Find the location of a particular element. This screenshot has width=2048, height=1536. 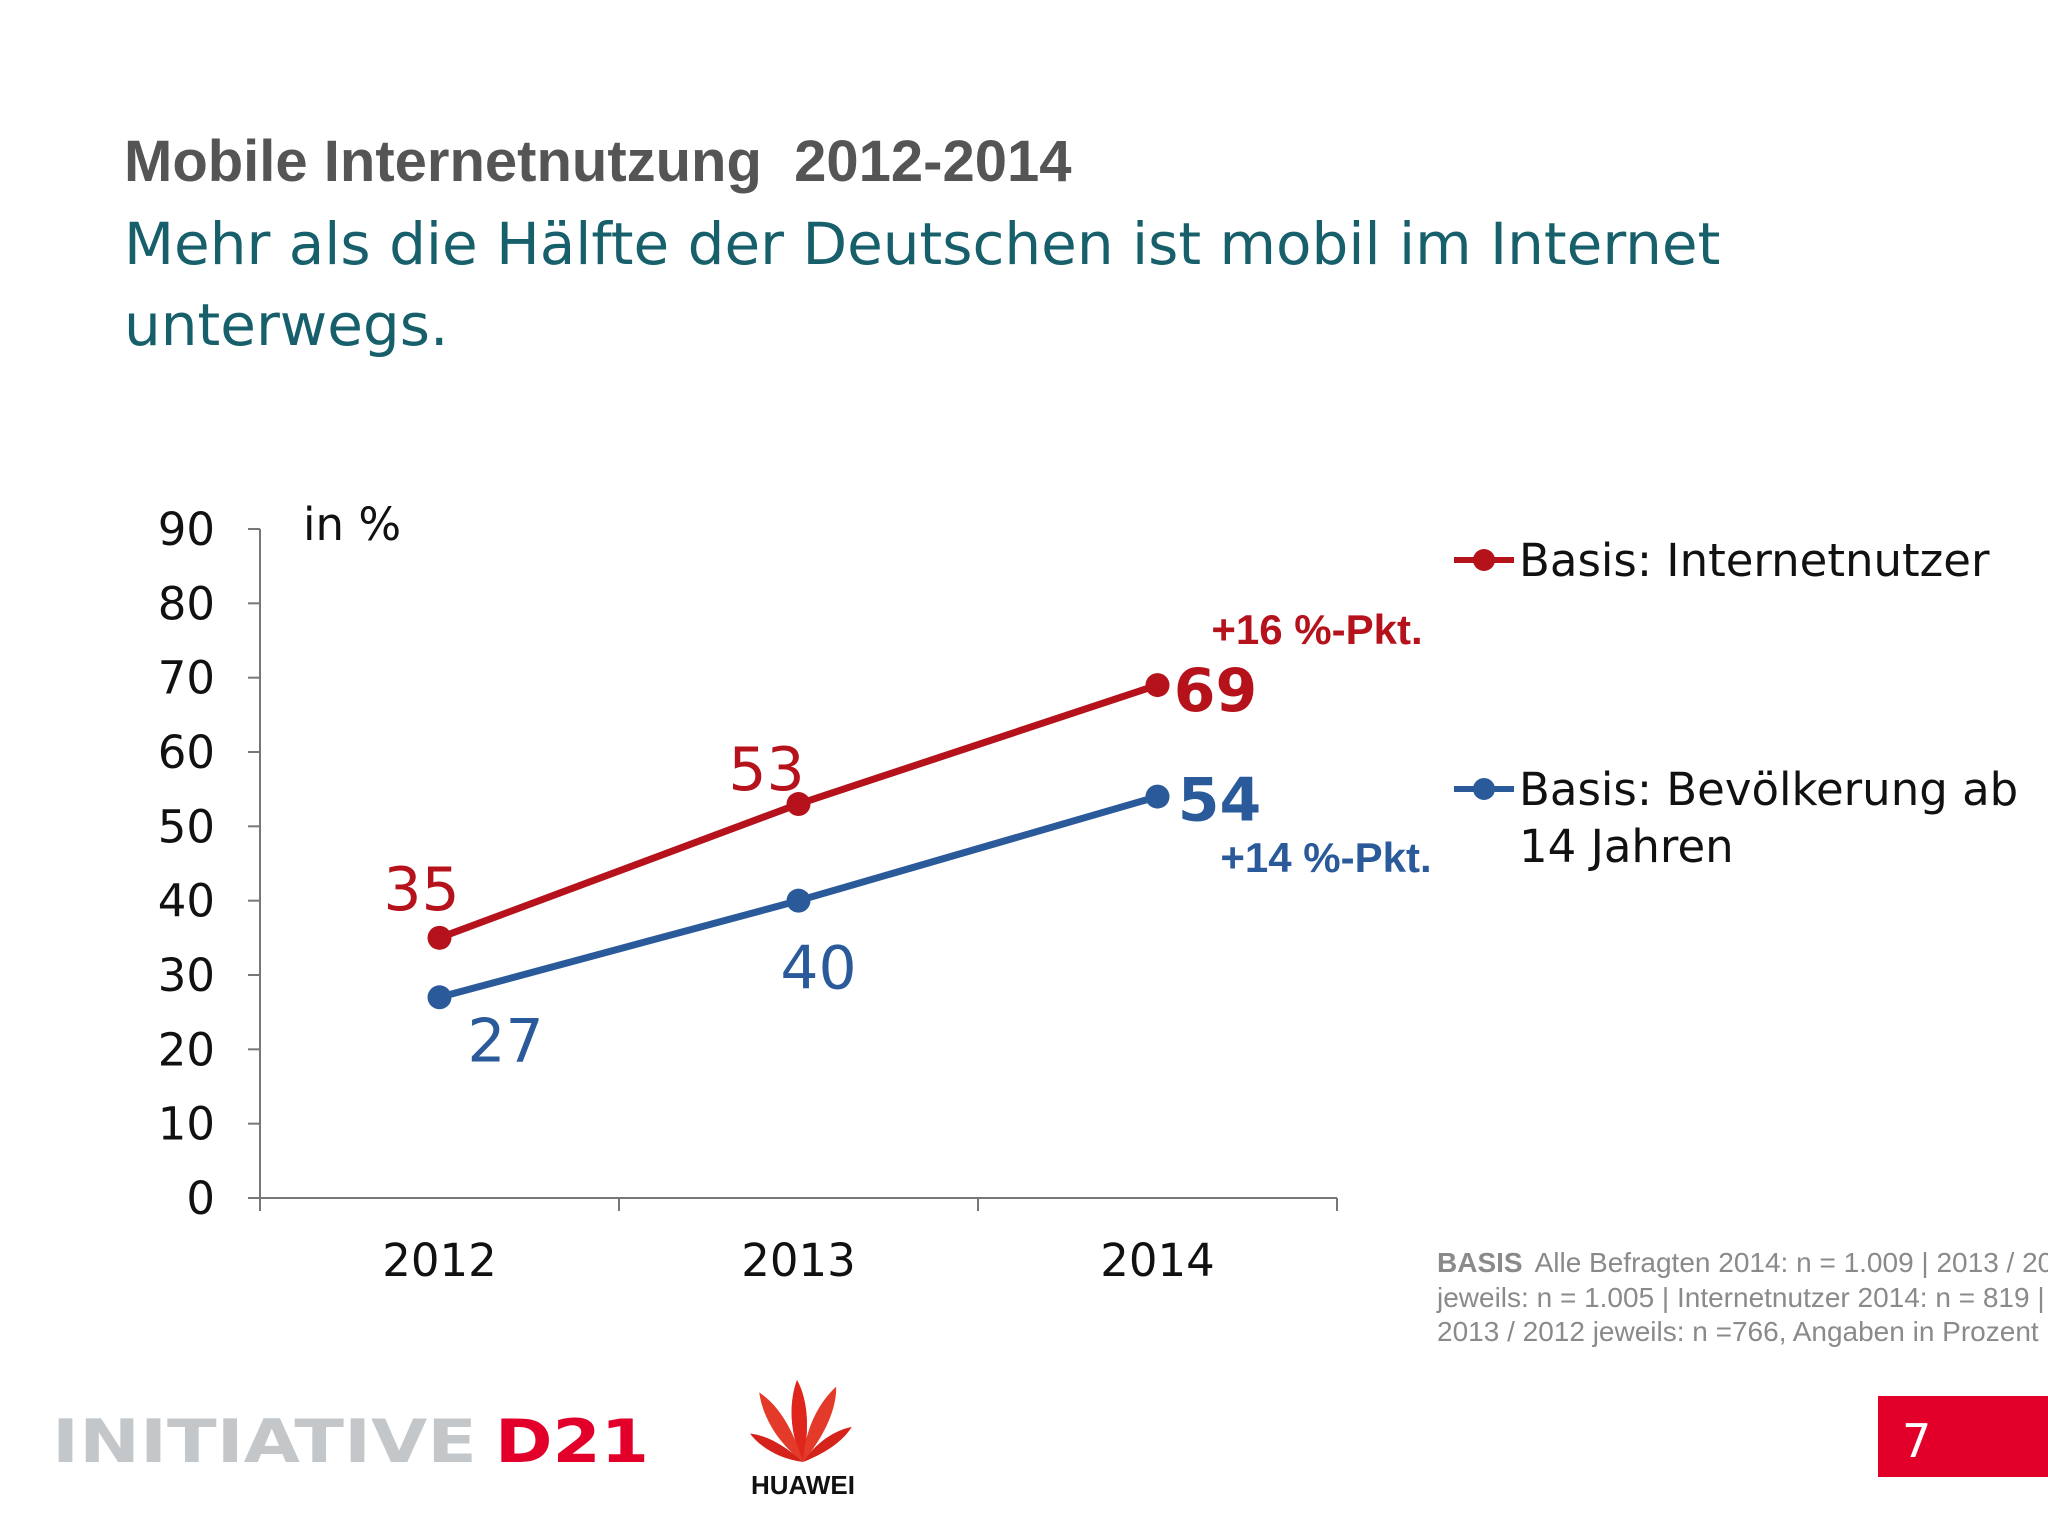

change-annotation-0: +16 %-Pkt. is located at coordinates (1316, 629).